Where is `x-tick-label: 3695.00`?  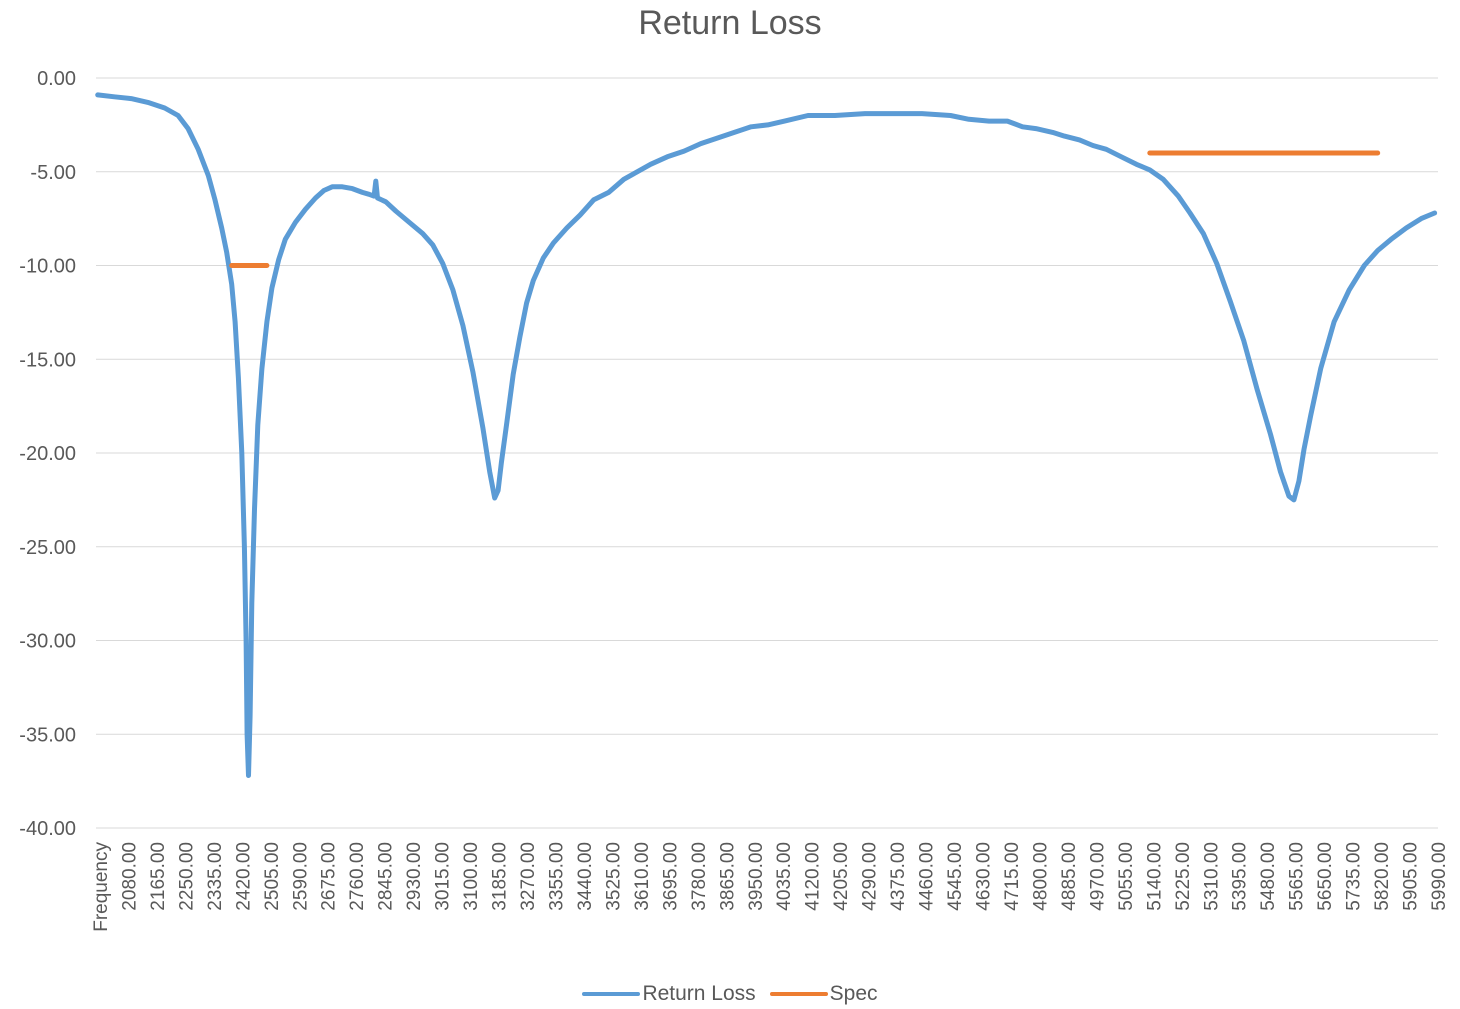 x-tick-label: 3695.00 is located at coordinates (670, 876).